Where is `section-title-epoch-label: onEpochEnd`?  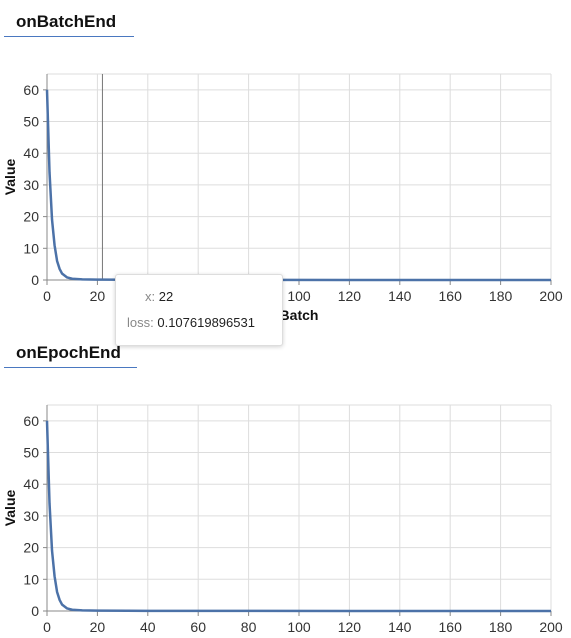 section-title-epoch-label: onEpochEnd is located at coordinates (68, 352).